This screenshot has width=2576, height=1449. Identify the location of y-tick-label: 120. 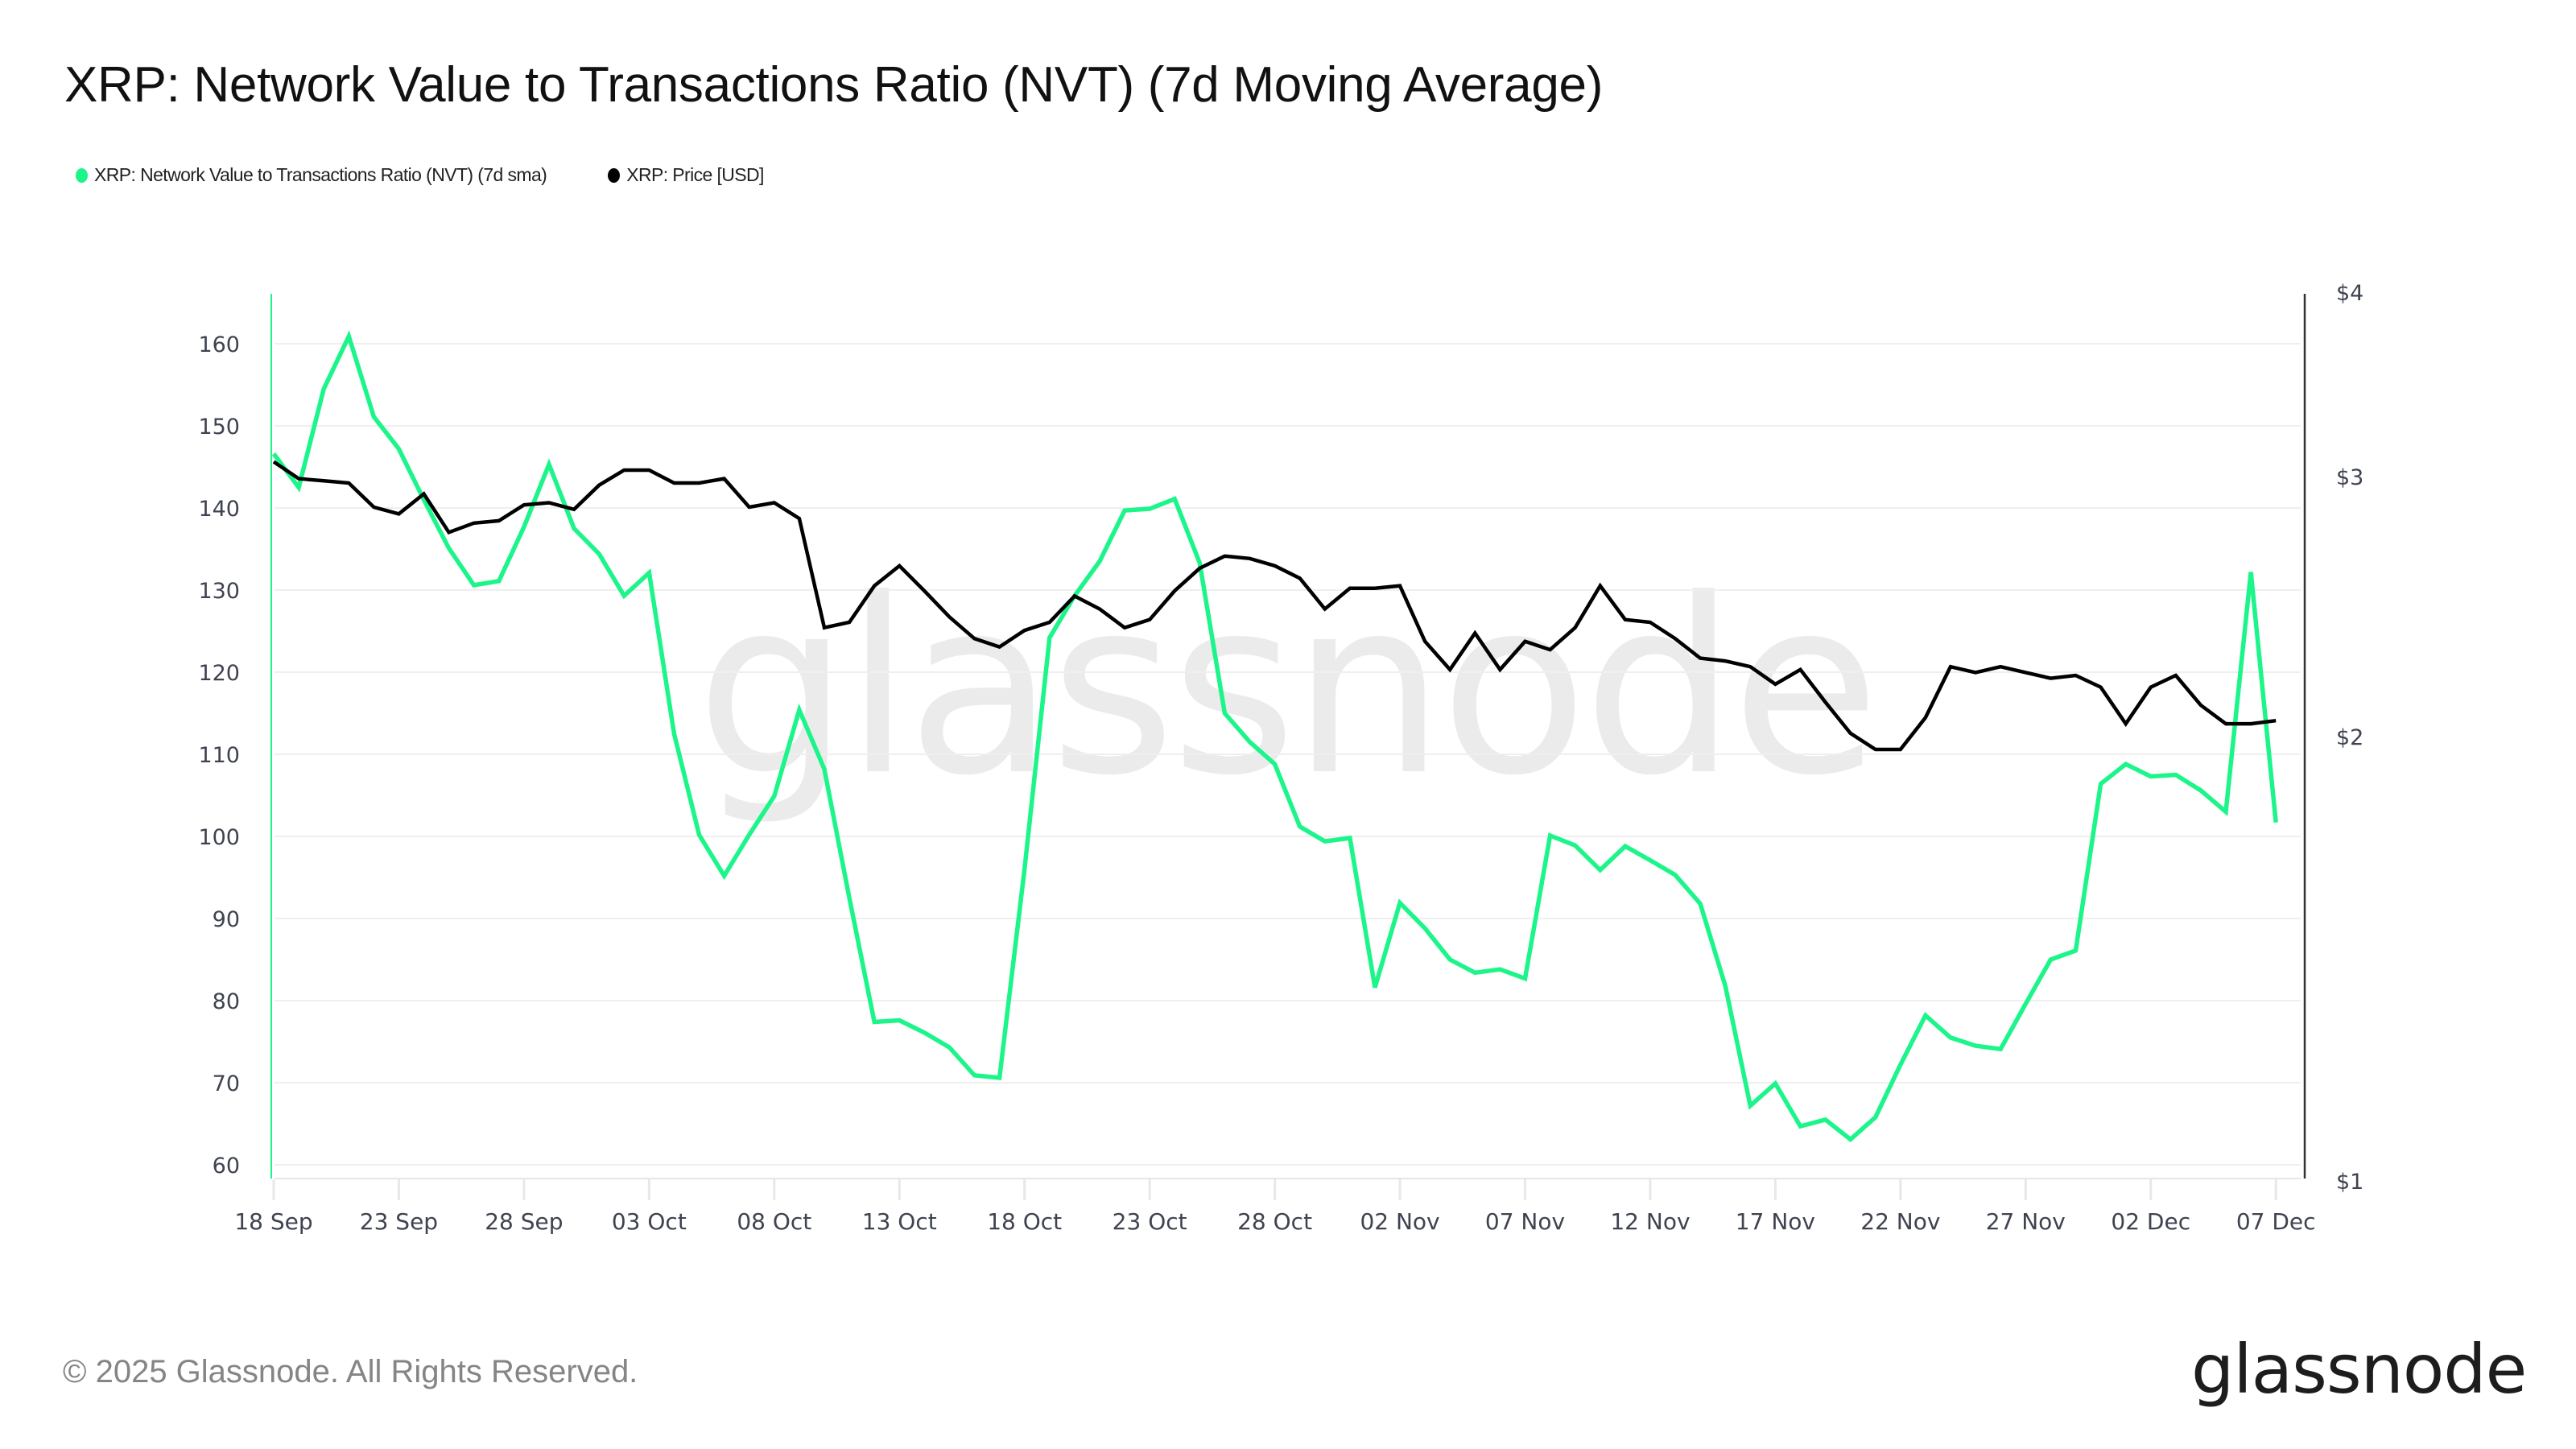
(219, 673).